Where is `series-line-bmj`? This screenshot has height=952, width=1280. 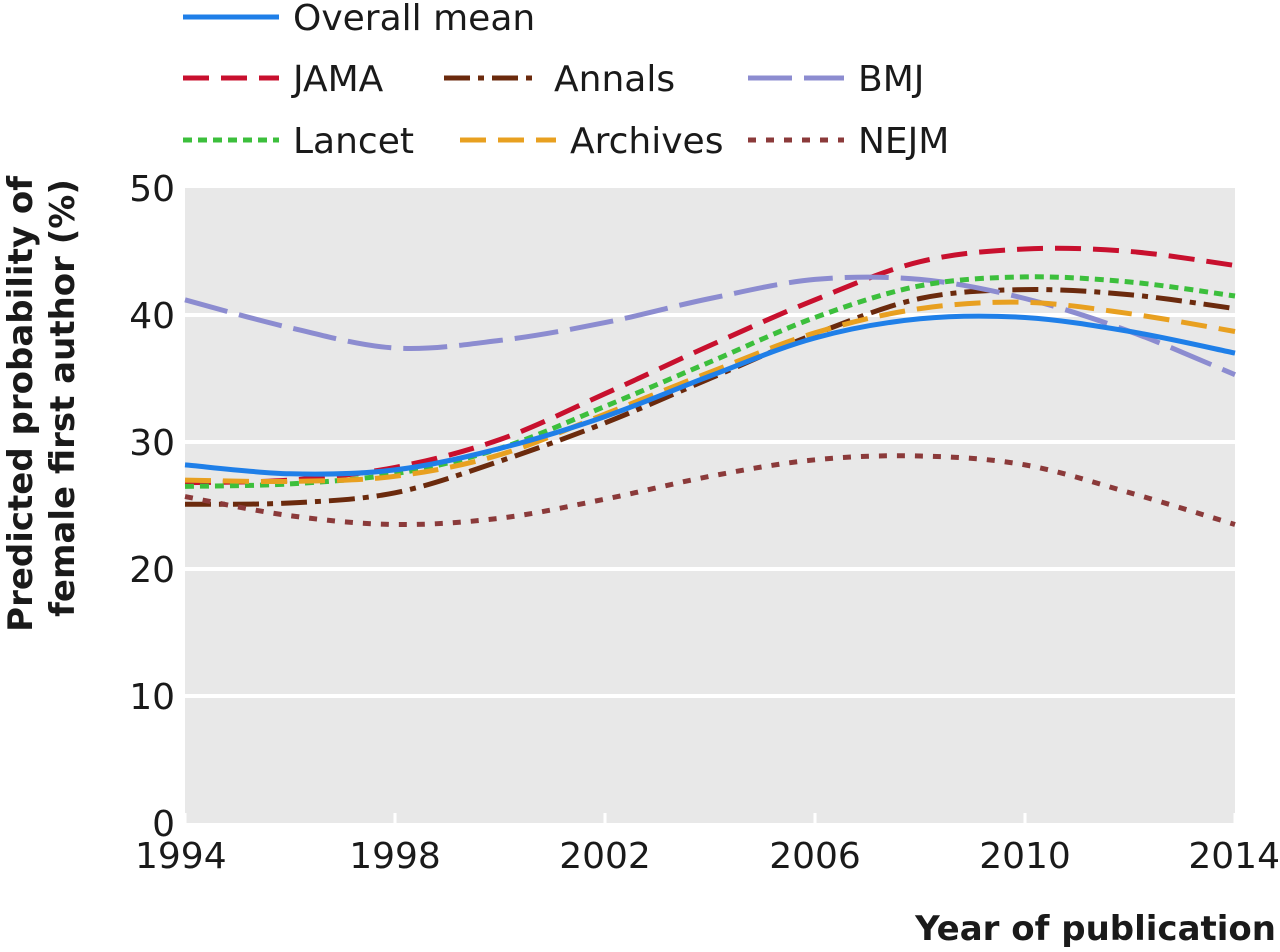
series-line-bmj is located at coordinates (710, 326).